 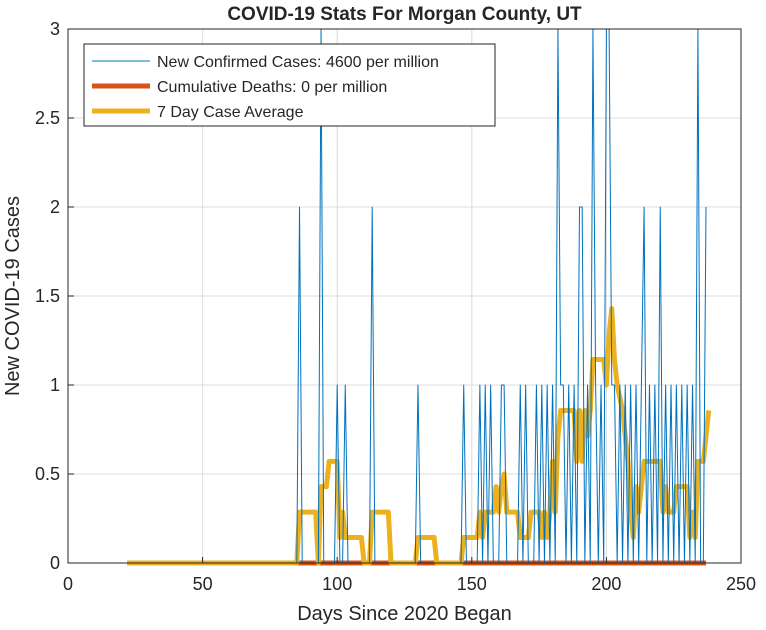 I want to click on y-tick-label: 2, so click(x=55, y=207).